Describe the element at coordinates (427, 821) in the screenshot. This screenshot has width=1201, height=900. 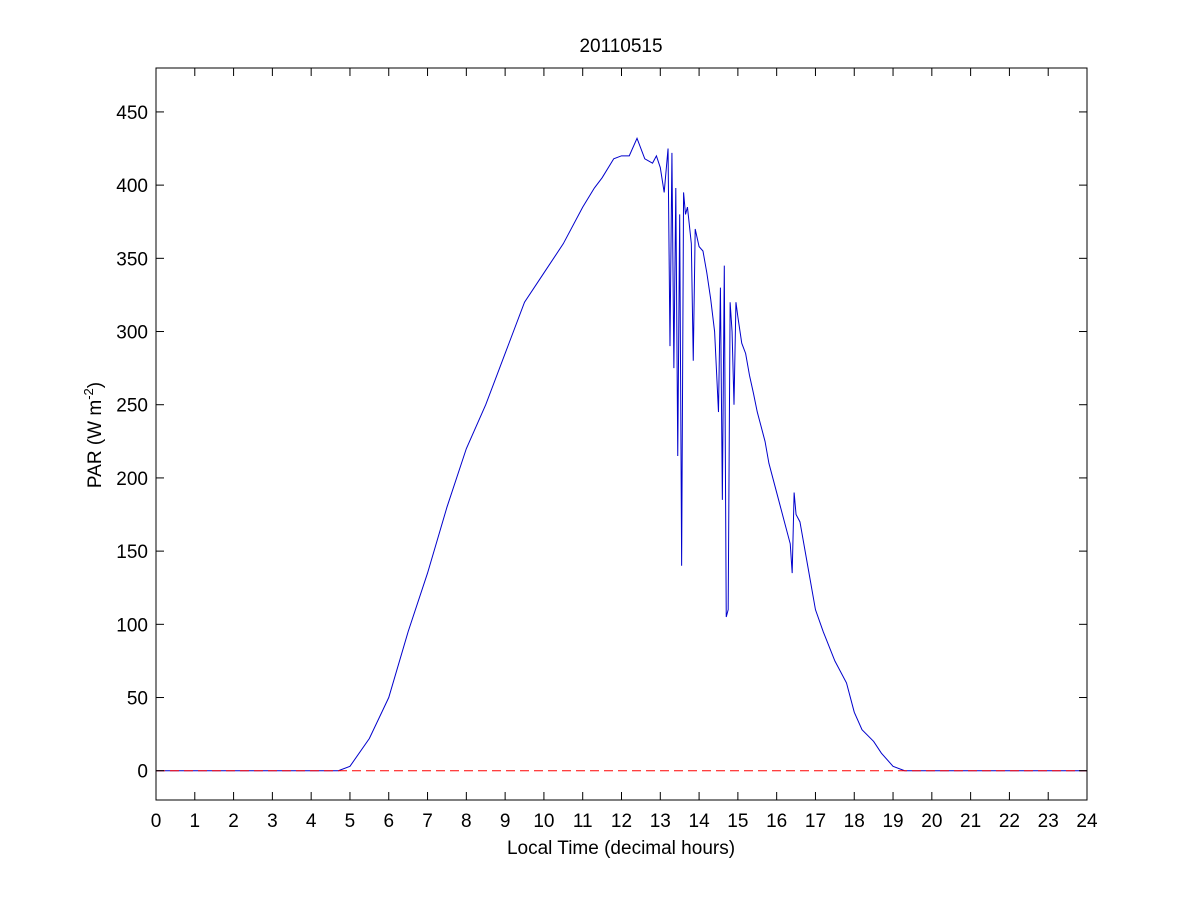
I see `x-tick-label-7: 7` at that location.